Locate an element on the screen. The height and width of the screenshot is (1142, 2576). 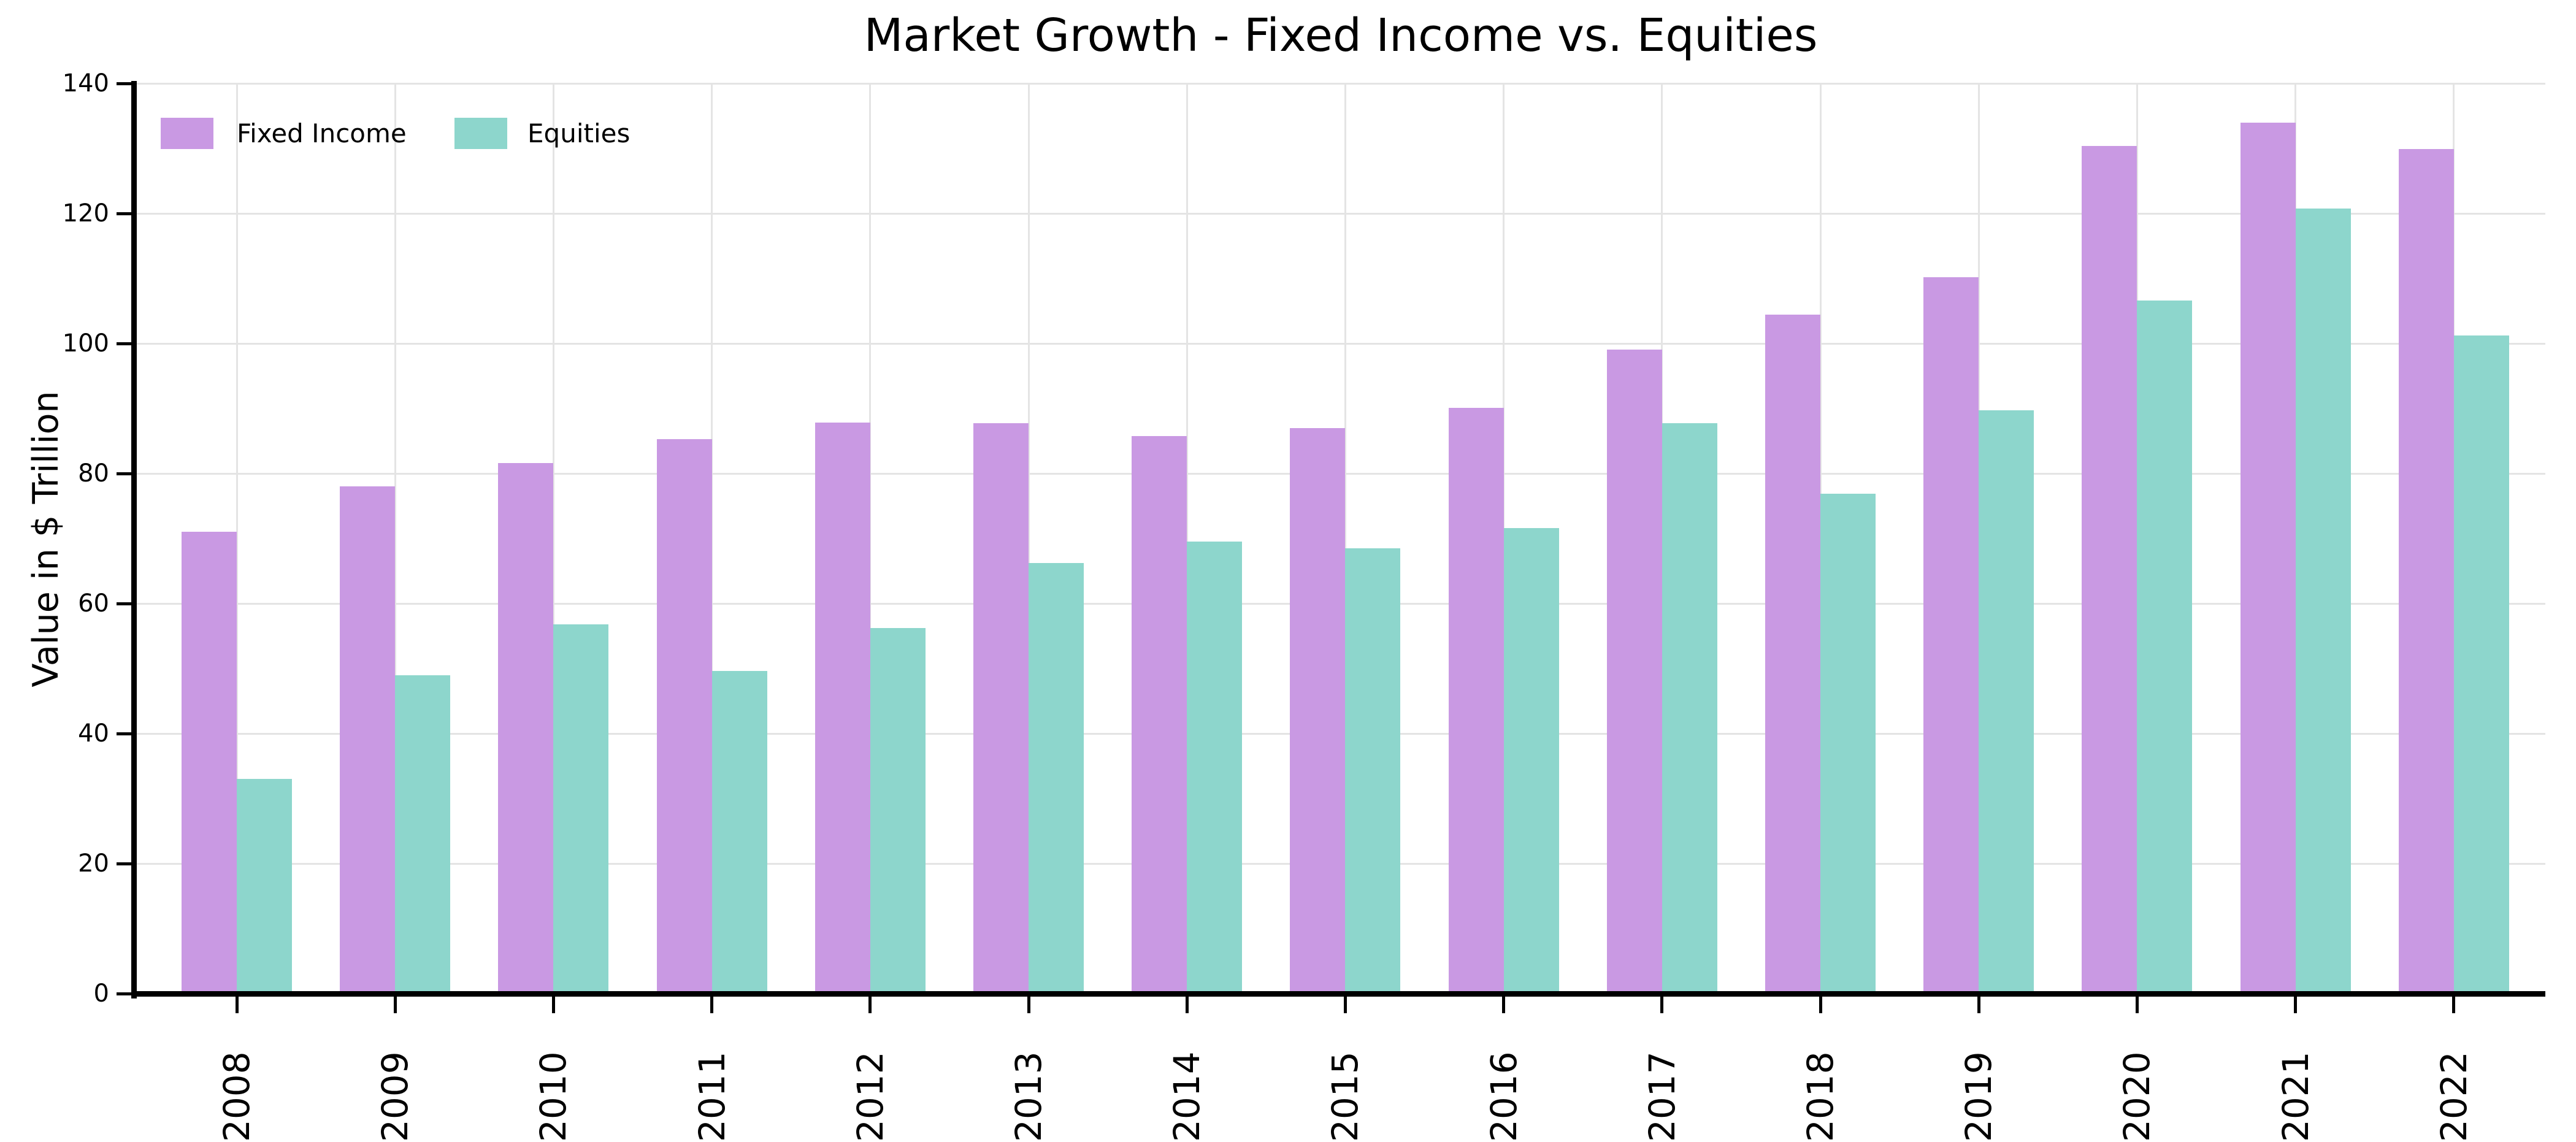
bar-equities-2019 is located at coordinates (2006, 702).